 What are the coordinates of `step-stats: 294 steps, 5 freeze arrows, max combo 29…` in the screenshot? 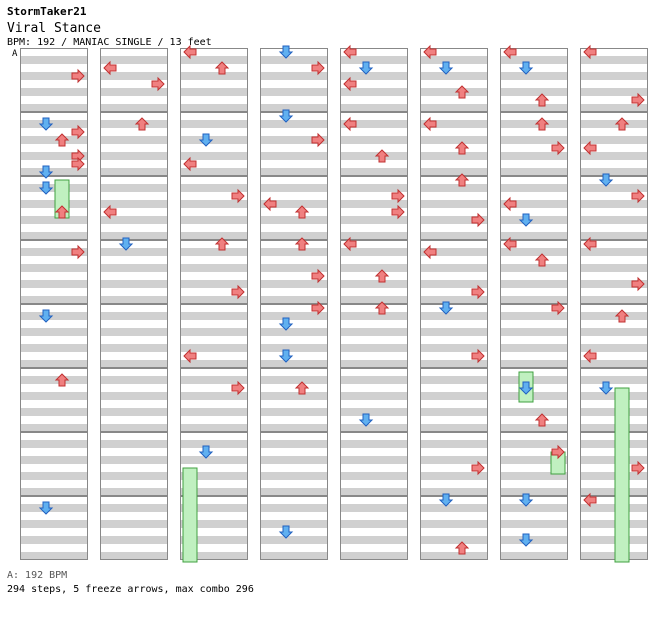 It's located at (130, 589).